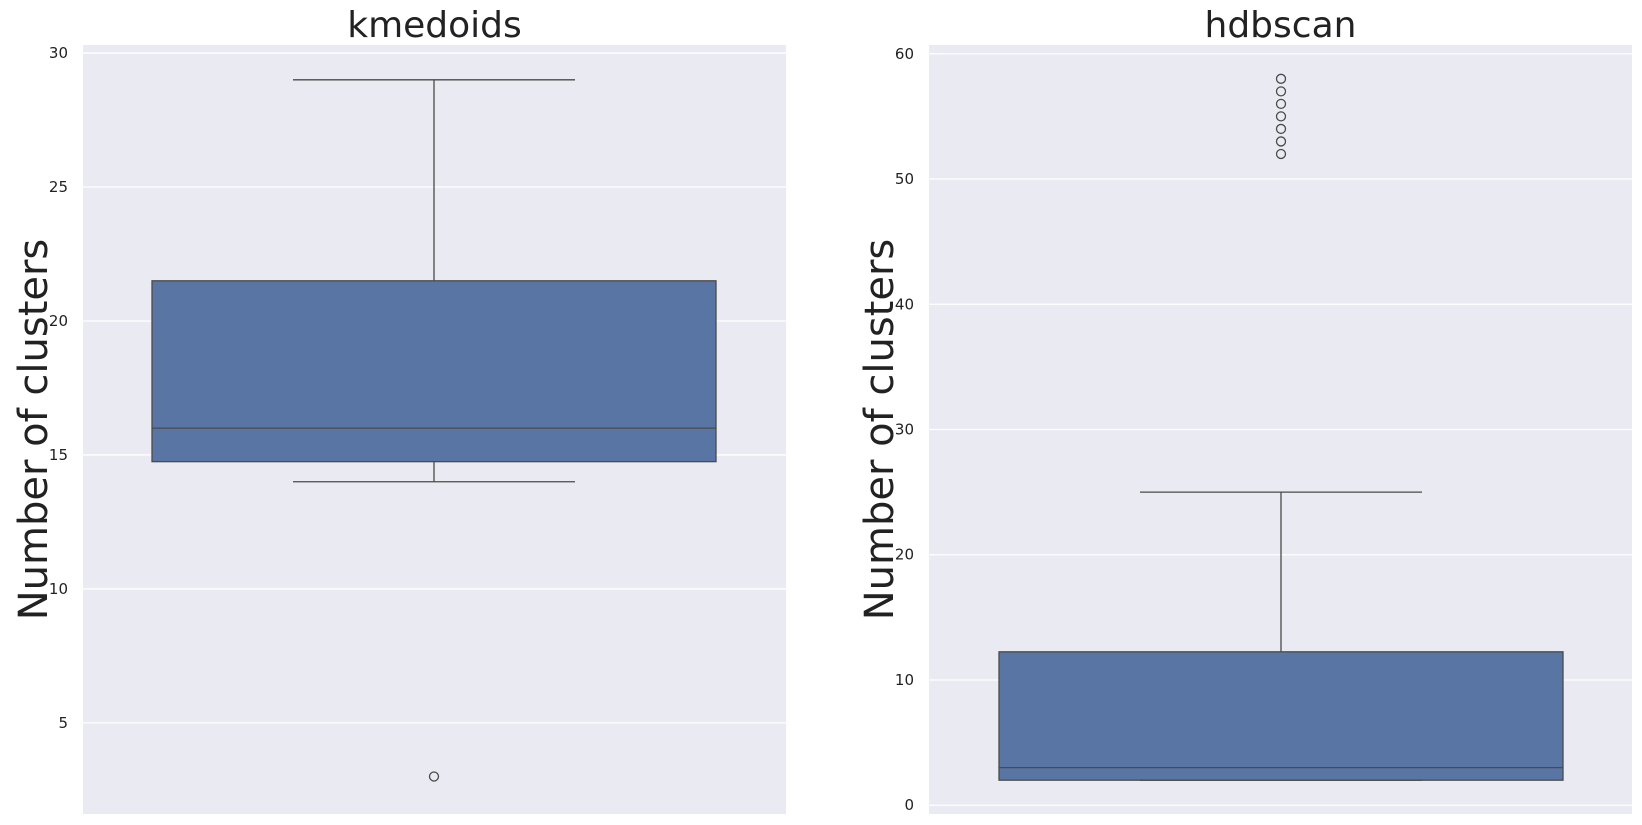 The height and width of the screenshot is (825, 1642). I want to click on y-tick-labels: 0 10 20 30 40 50 60, so click(904, 429).